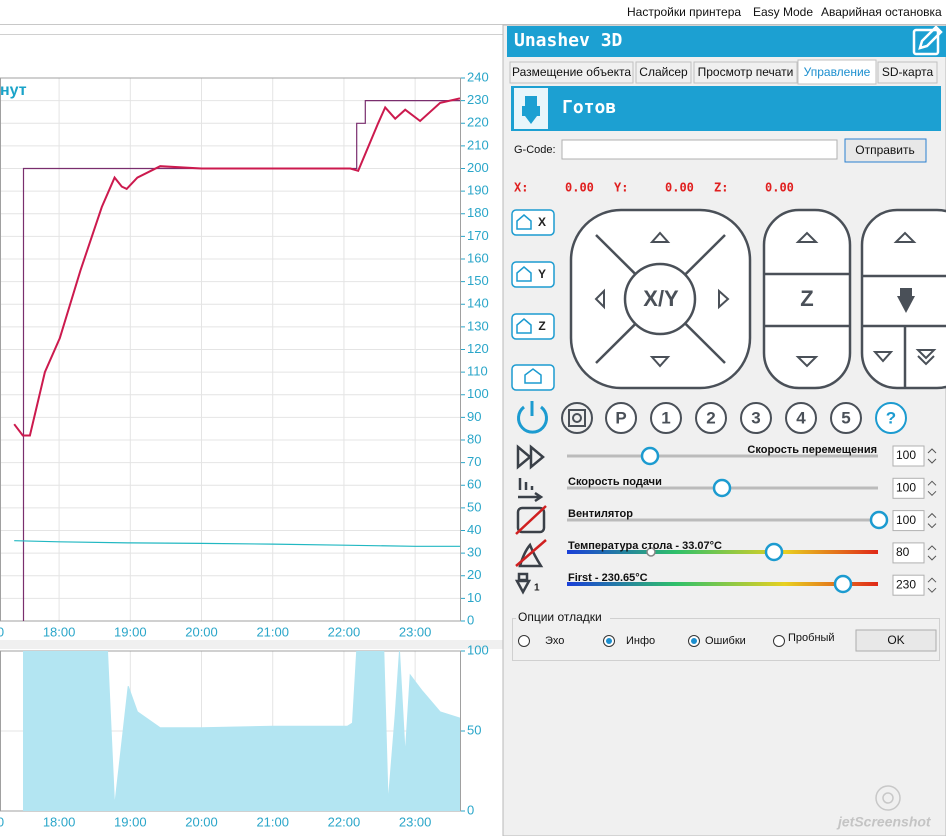 Image resolution: width=946 pixels, height=836 pixels. I want to click on power-button, so click(532, 417).